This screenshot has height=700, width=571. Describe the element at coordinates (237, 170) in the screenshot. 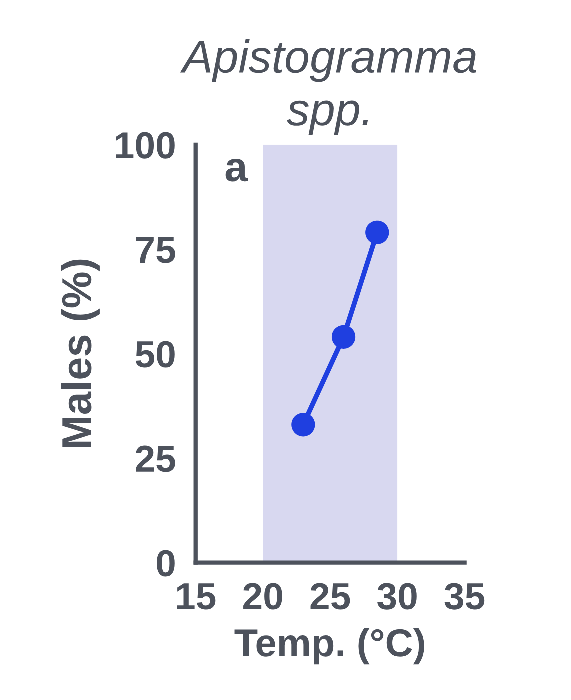

I see `annotation: a` at that location.